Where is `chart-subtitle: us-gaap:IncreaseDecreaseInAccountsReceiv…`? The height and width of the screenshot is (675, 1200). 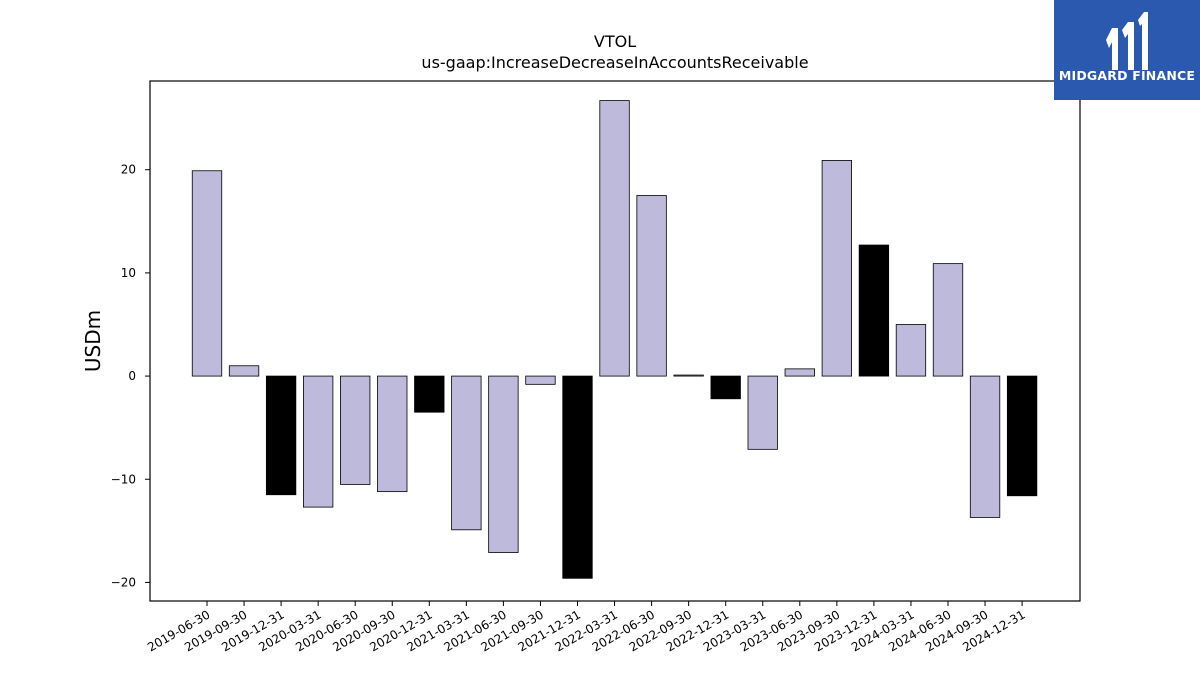
chart-subtitle: us-gaap:IncreaseDecreaseInAccountsReceiv… is located at coordinates (615, 62).